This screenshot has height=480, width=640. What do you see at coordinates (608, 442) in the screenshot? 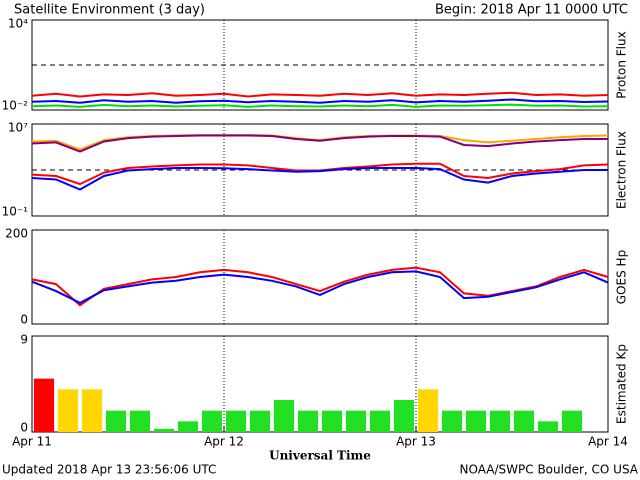
I see `x-tick-label: Apr 14` at bounding box center [608, 442].